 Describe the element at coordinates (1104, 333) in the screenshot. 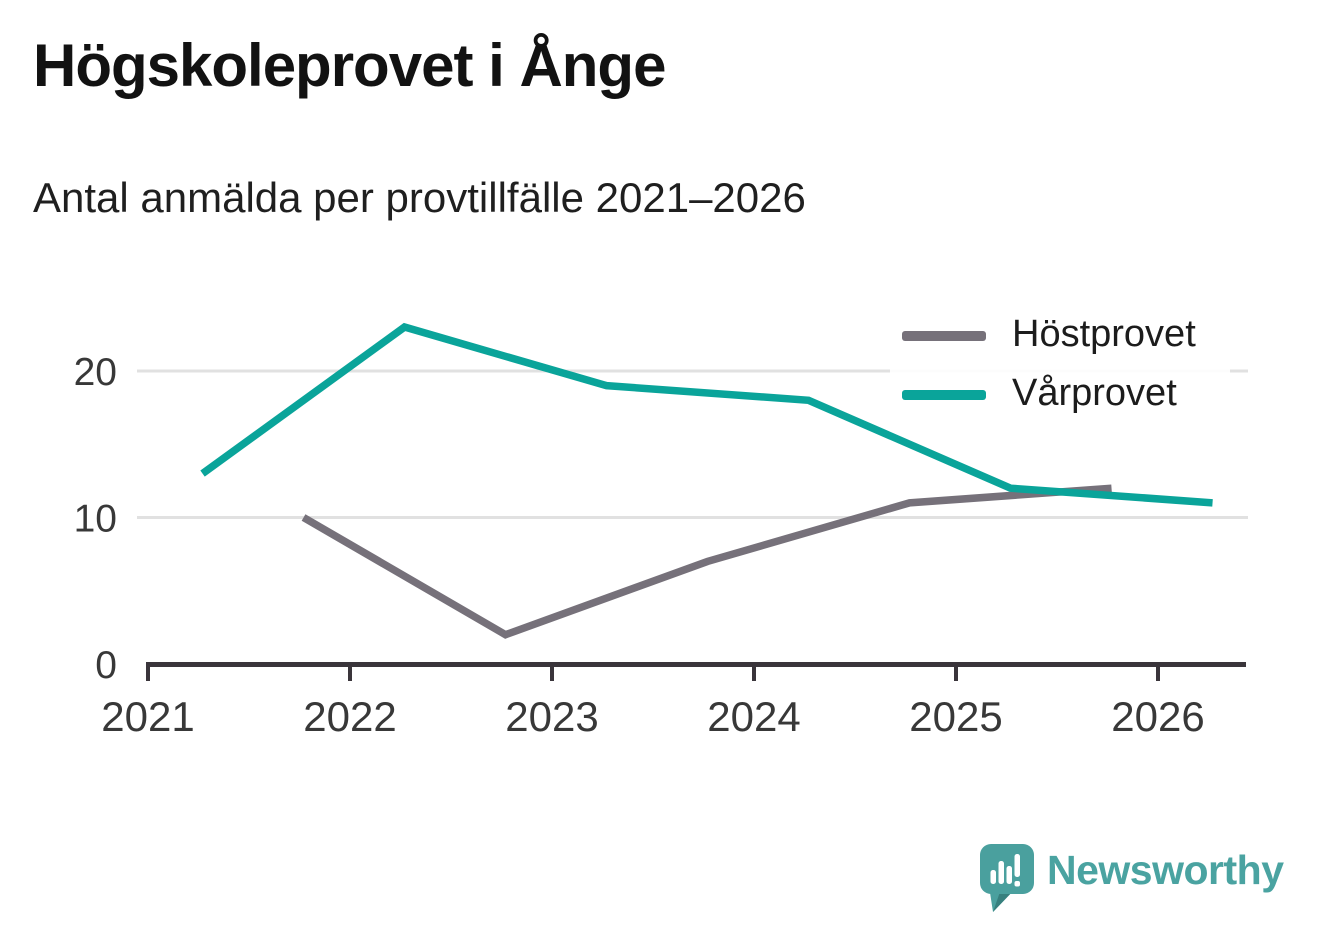

I see `legend-label-hostprovet: Höstprovet` at that location.